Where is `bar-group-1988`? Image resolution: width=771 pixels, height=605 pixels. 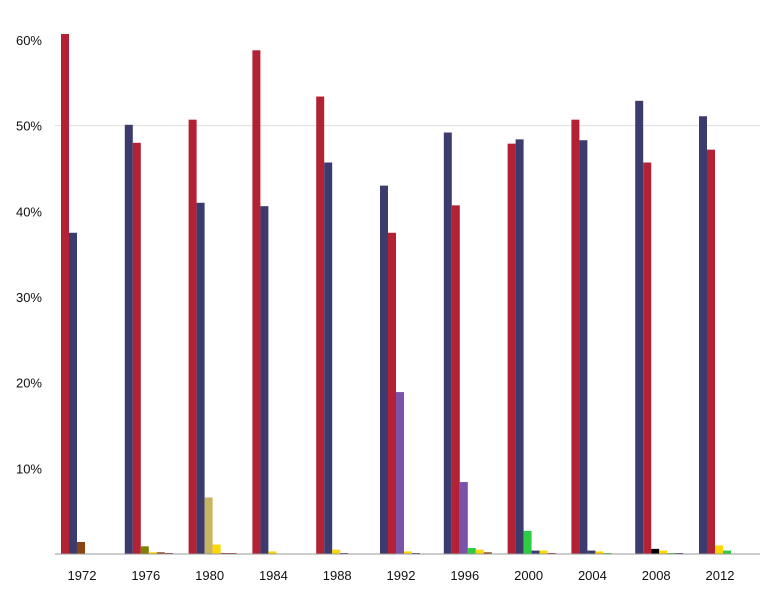
bar-group-1988 is located at coordinates (332, 325).